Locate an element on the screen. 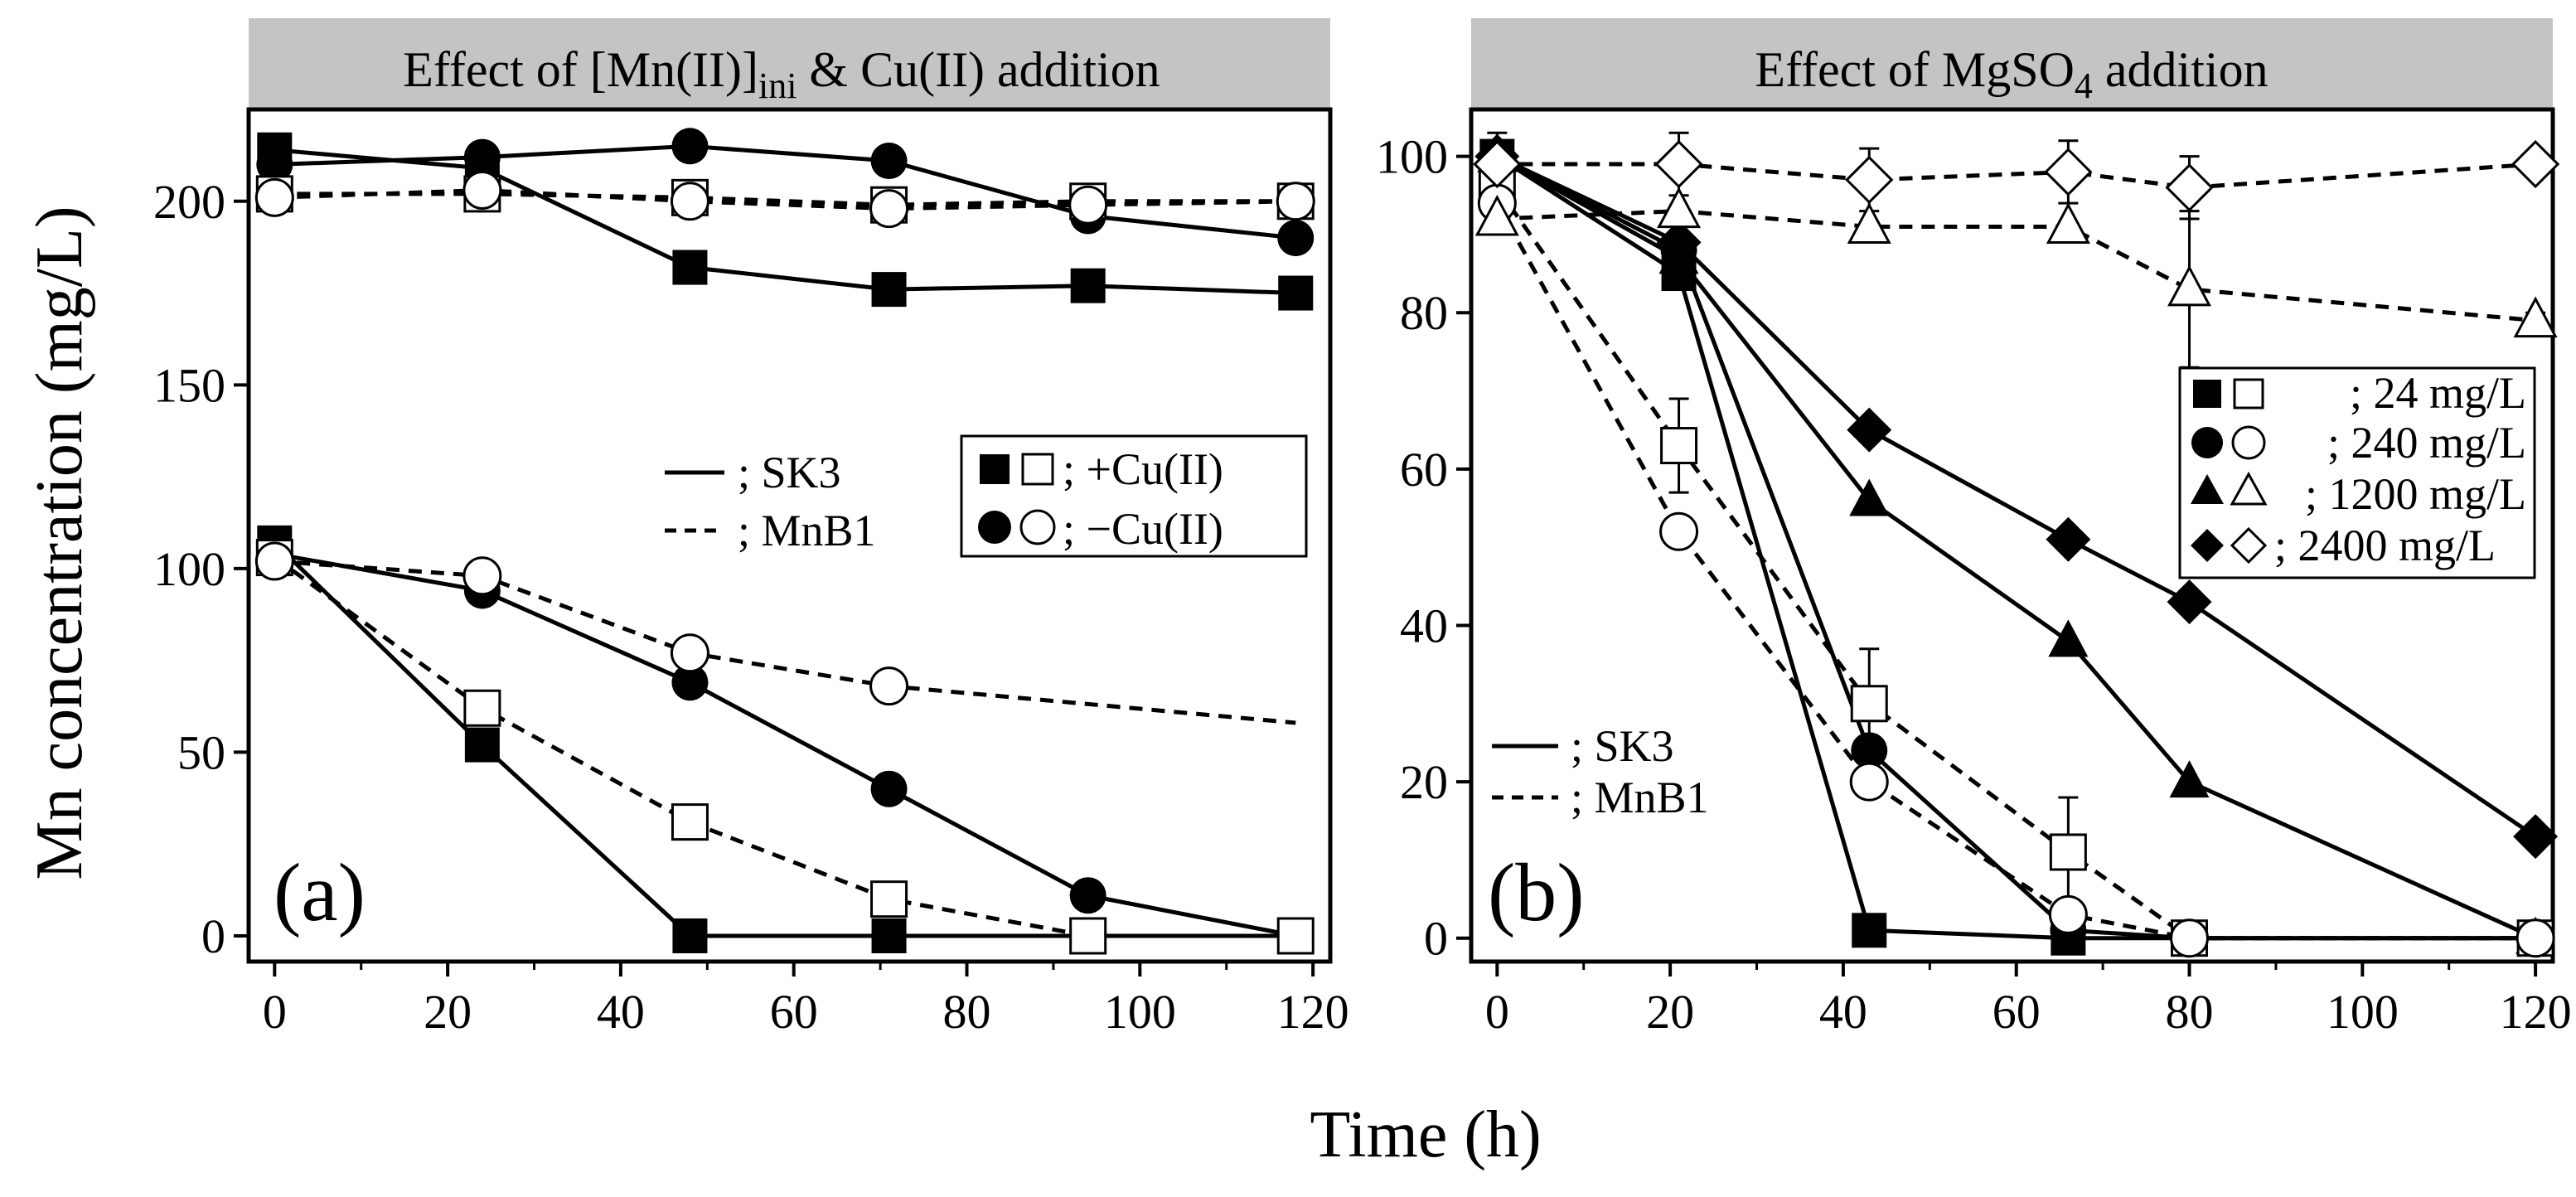 Image resolution: width=2576 pixels, height=1197 pixels. x-tick-label: 0 is located at coordinates (275, 1012).